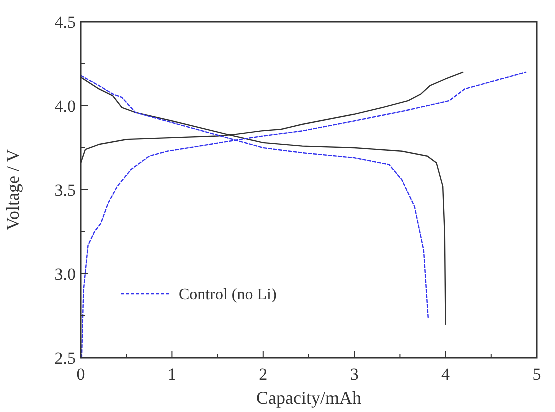 This screenshot has width=555, height=412. What do you see at coordinates (81, 374) in the screenshot?
I see `x-tick-label: 0` at bounding box center [81, 374].